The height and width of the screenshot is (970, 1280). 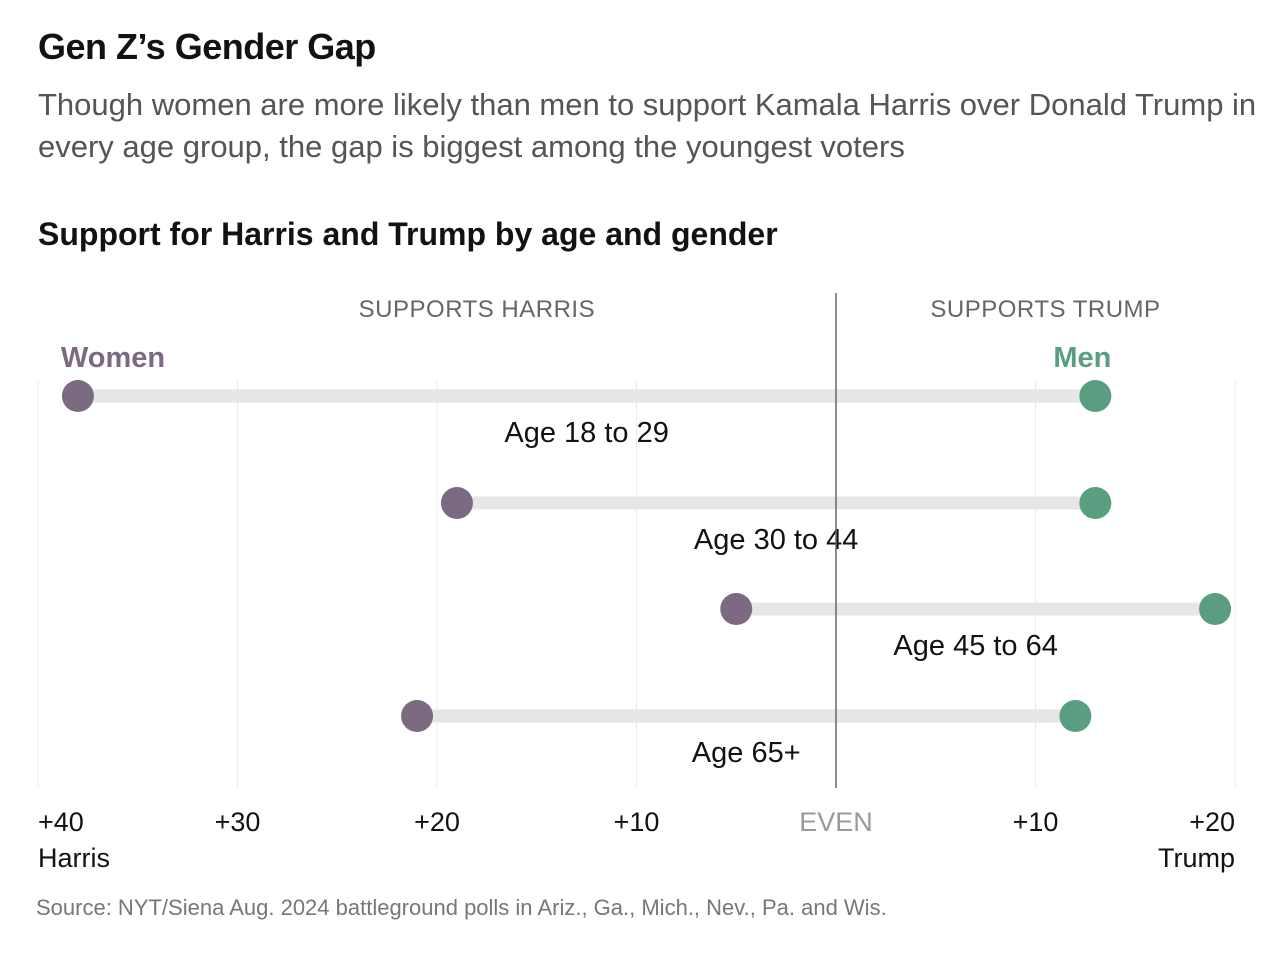 I want to click on legend-men: Men, so click(x=1082, y=358).